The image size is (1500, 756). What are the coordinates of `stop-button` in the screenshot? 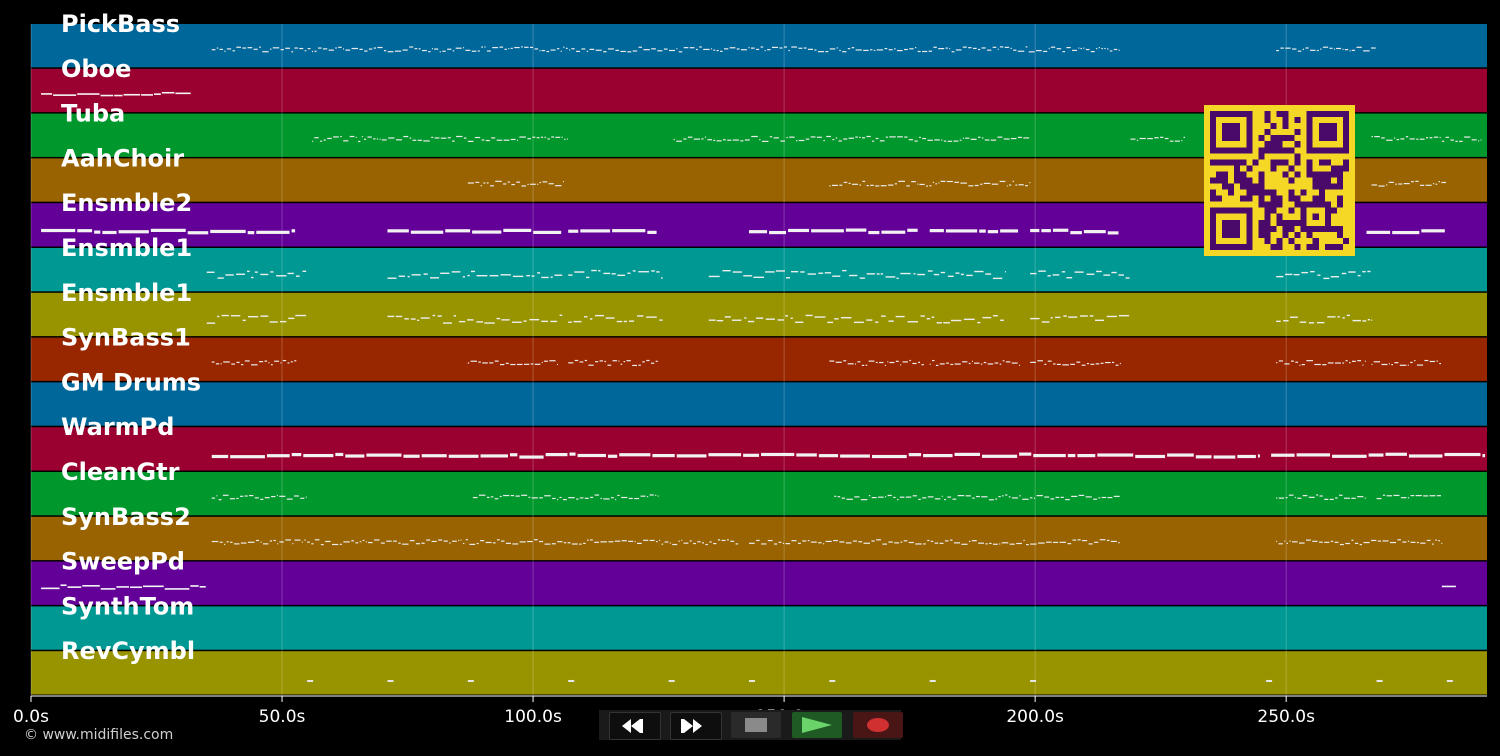 It's located at (756, 725).